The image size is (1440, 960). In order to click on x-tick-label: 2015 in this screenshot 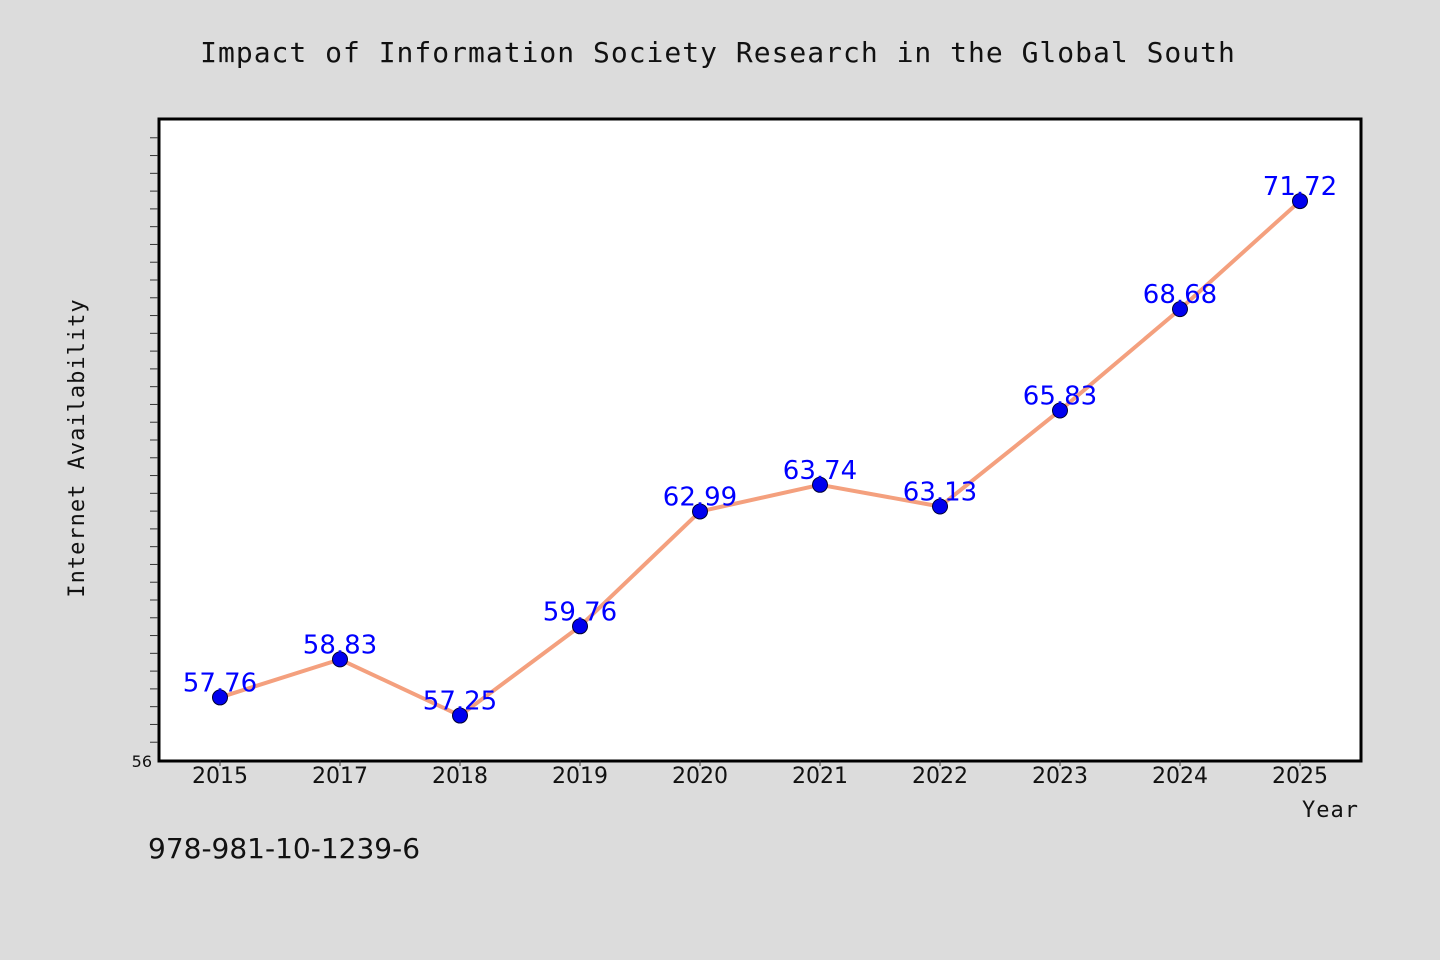, I will do `click(220, 776)`.